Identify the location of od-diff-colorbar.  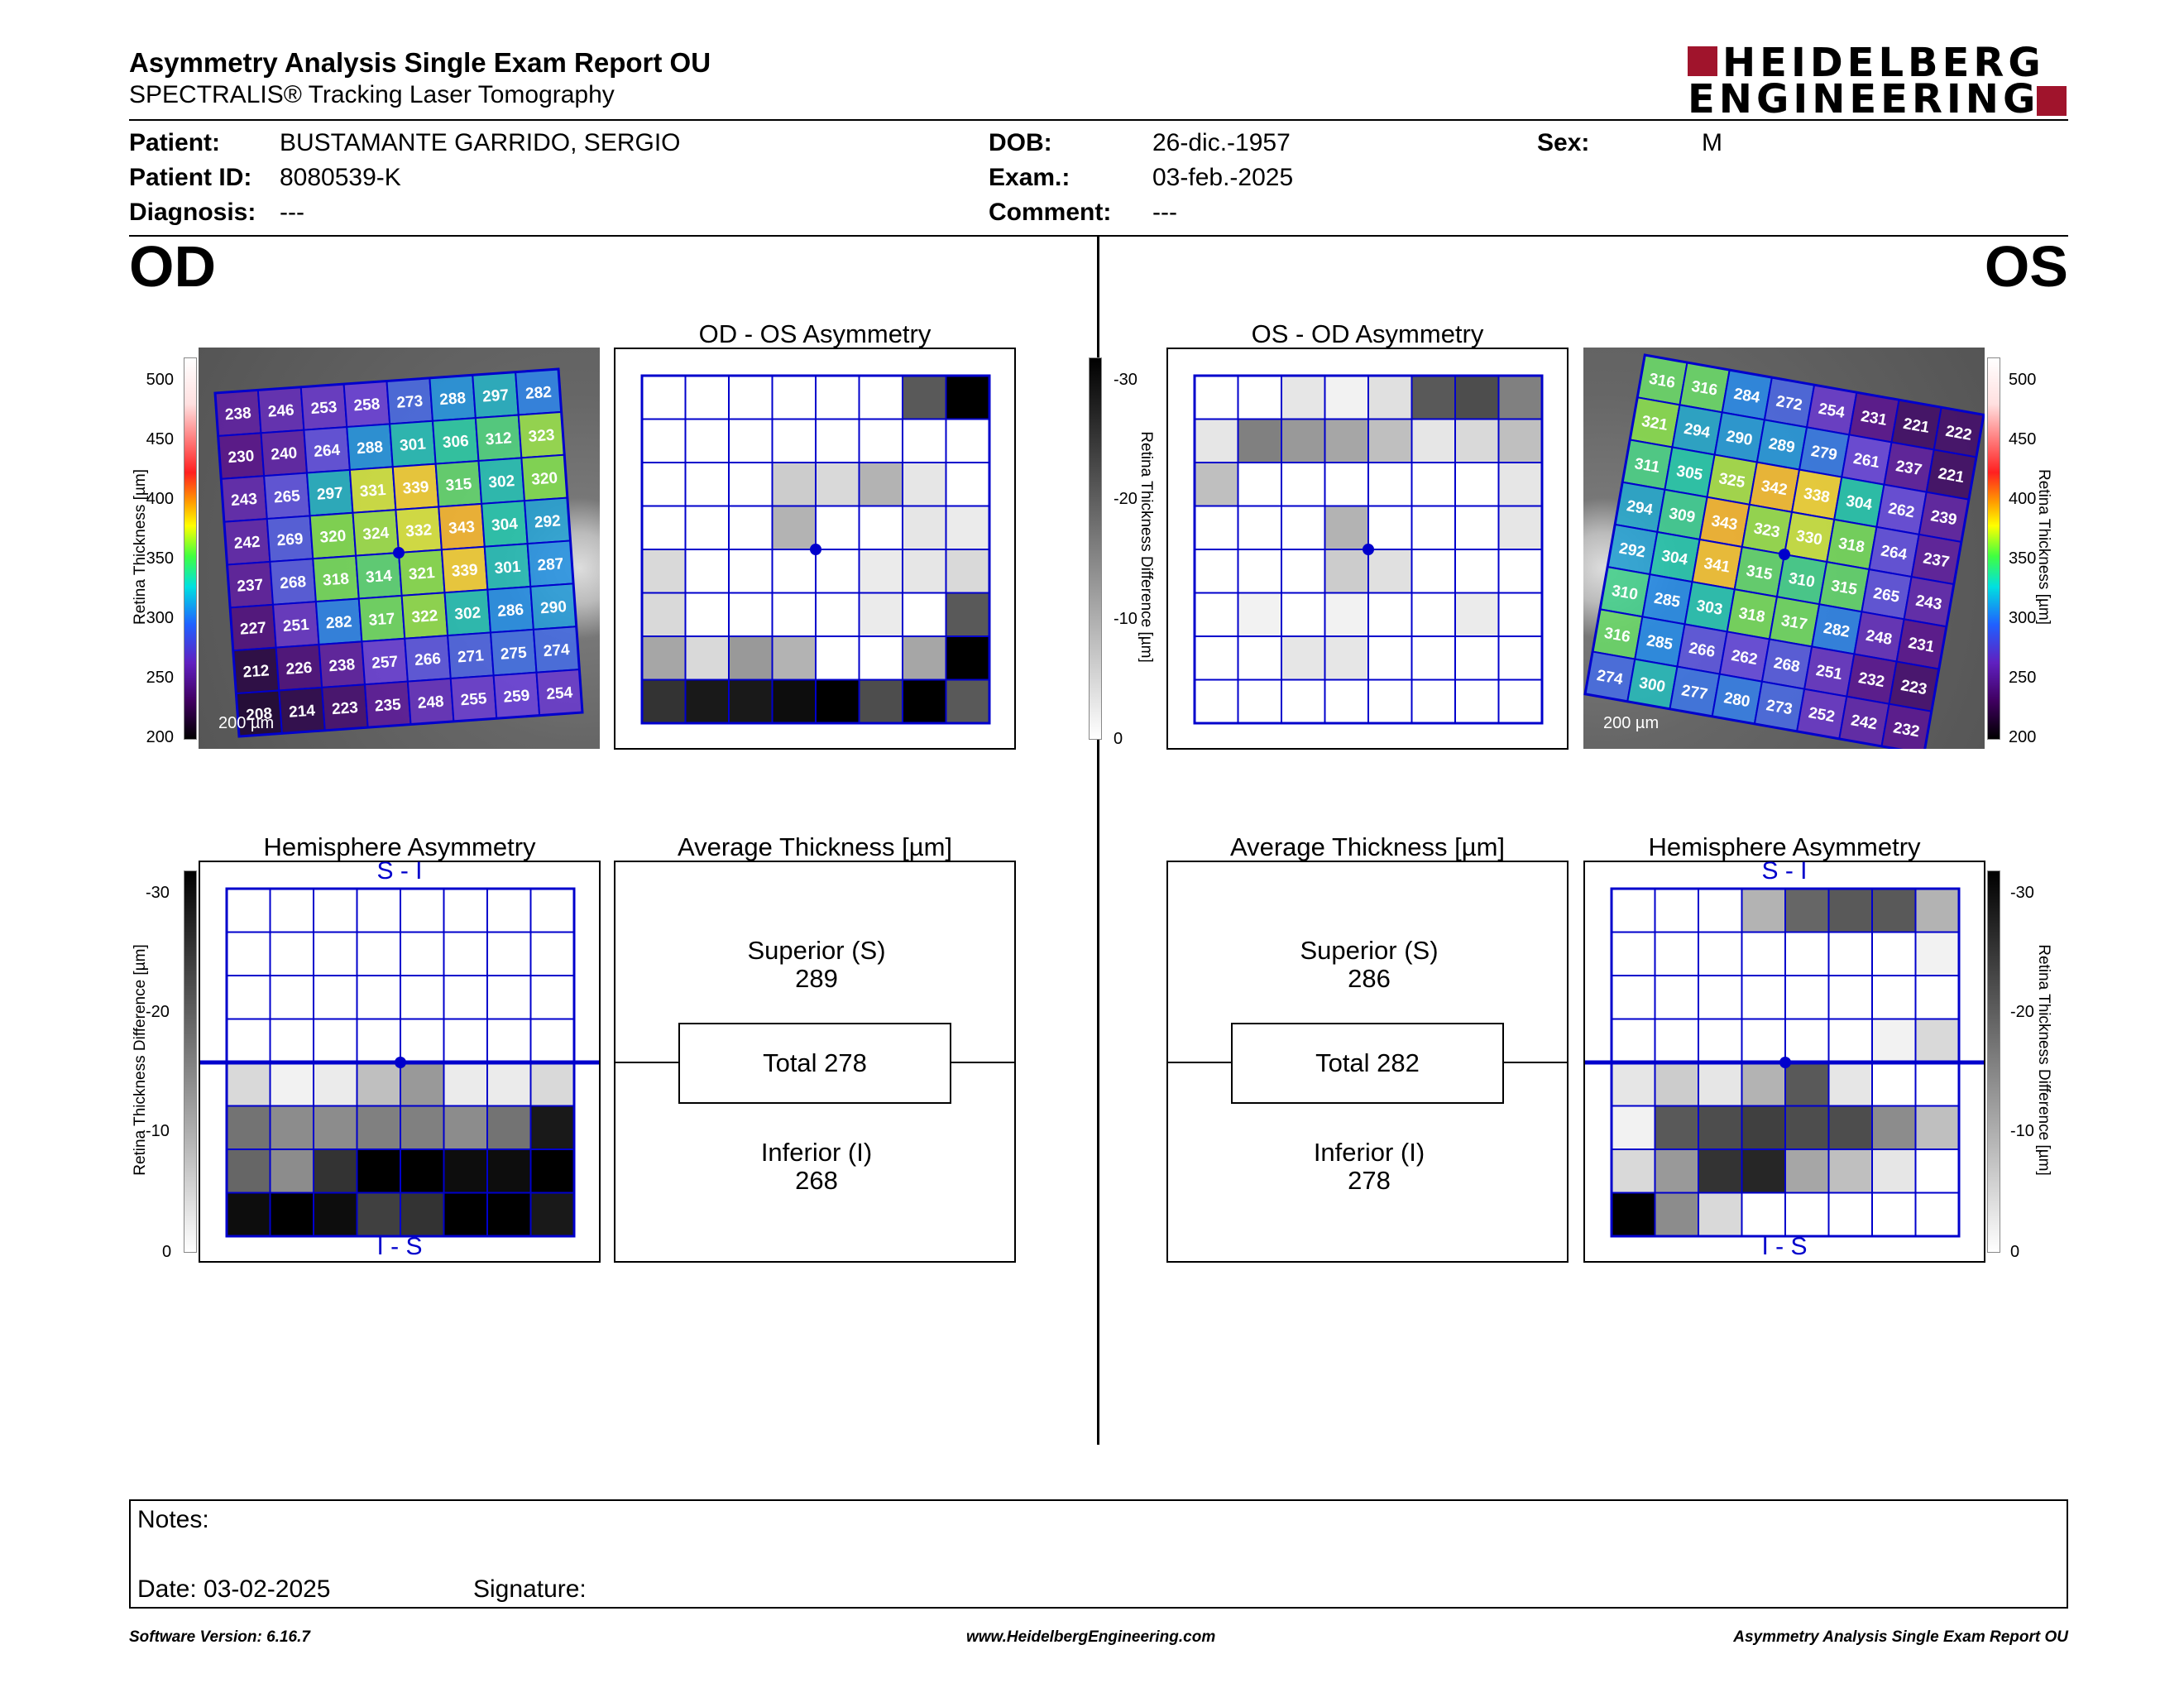
(190, 1061).